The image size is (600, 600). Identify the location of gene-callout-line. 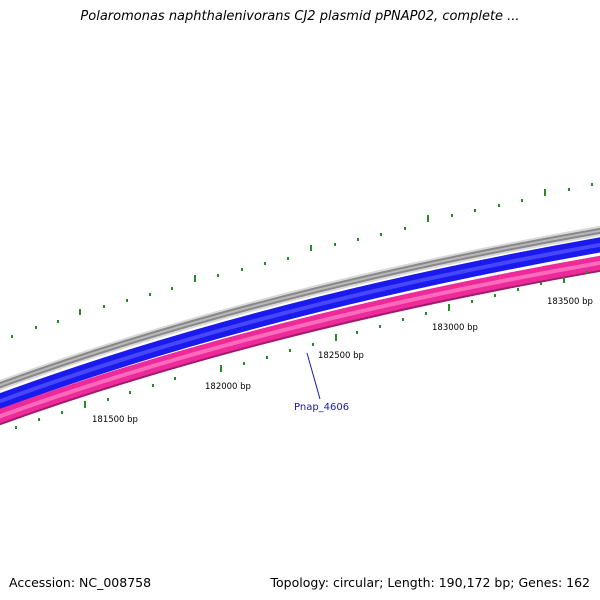
(313, 376).